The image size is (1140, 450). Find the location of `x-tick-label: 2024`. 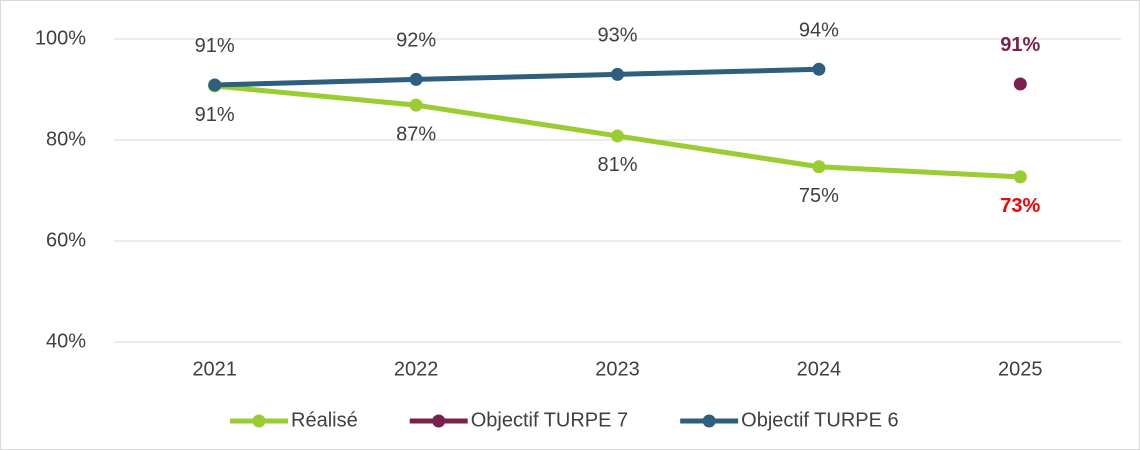

x-tick-label: 2024 is located at coordinates (819, 369).